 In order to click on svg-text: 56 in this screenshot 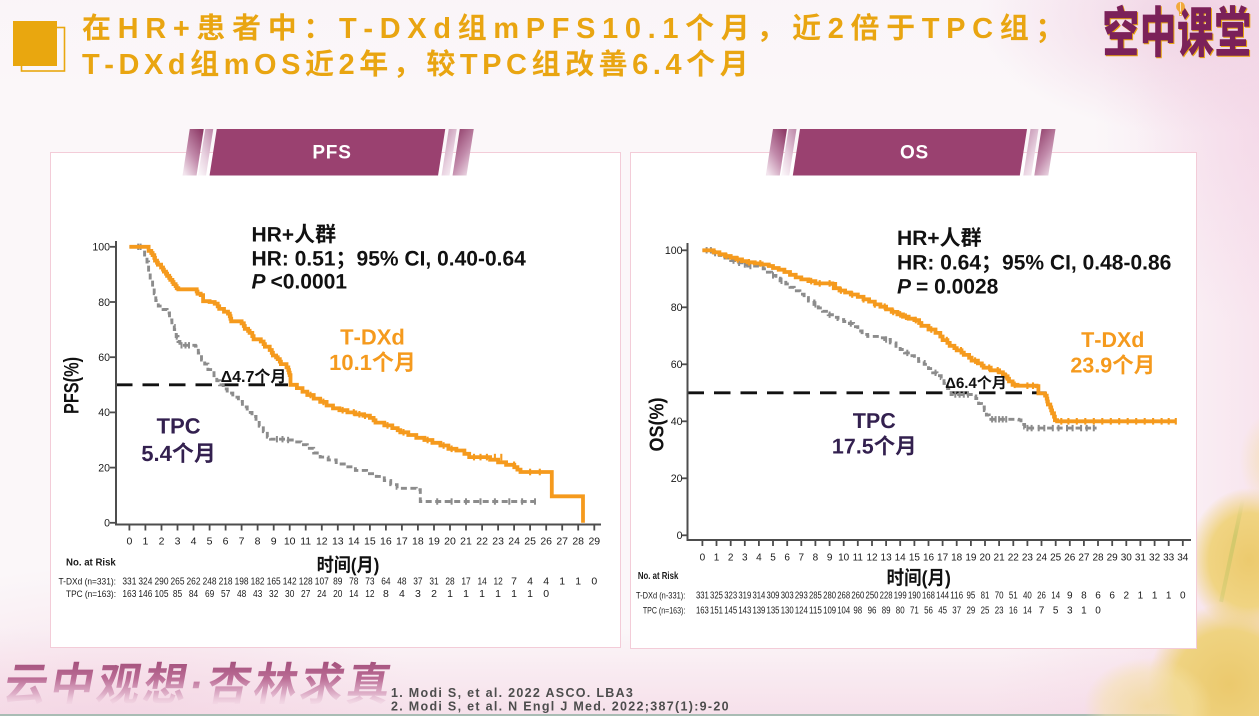, I will do `click(928, 611)`.